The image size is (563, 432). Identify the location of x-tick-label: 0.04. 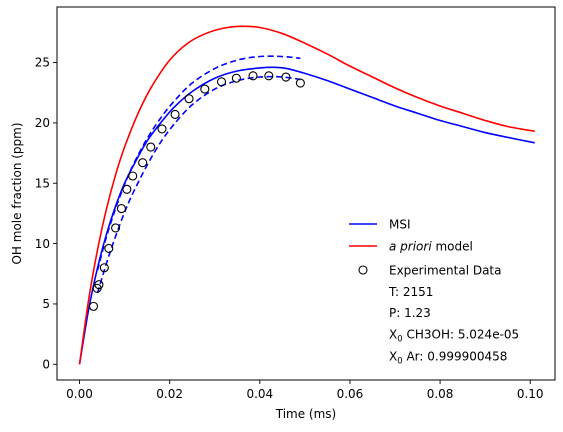
(259, 394).